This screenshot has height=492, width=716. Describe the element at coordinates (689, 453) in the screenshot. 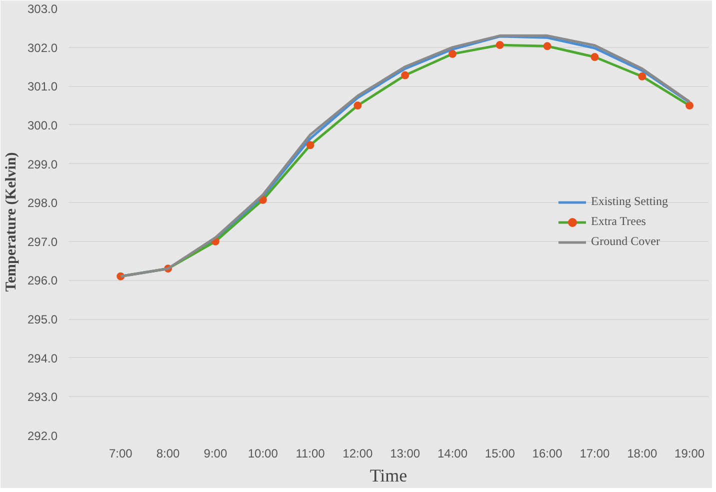

I see `x-tick-label: 19:00` at that location.